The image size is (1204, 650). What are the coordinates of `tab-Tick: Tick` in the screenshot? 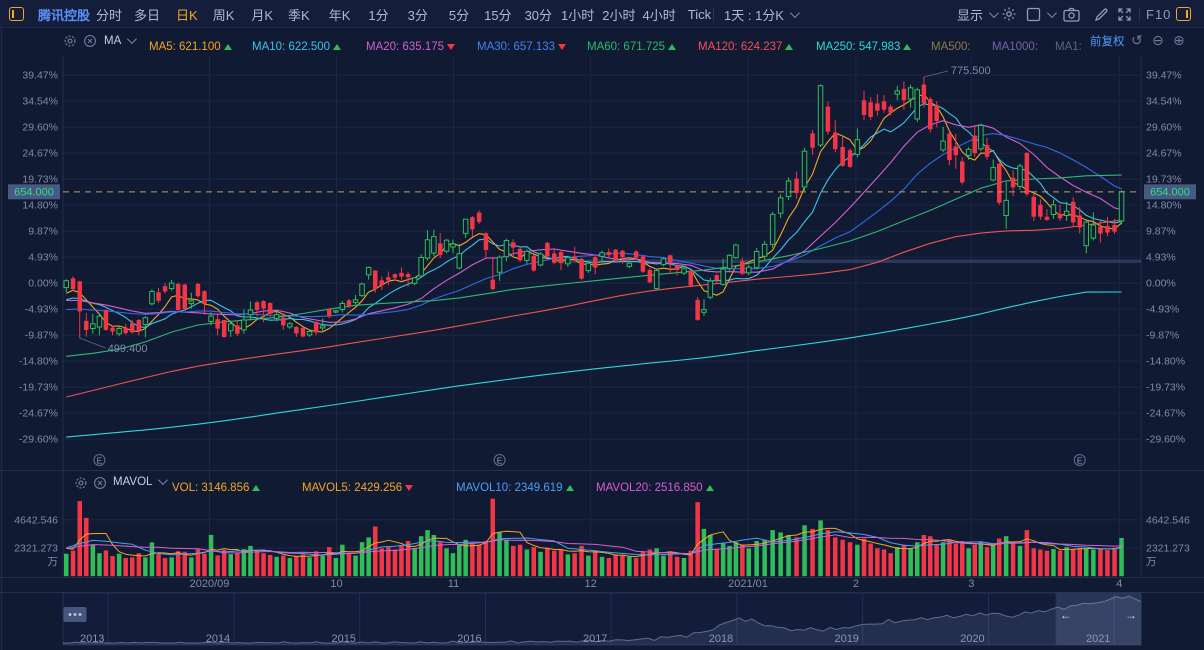 It's located at (699, 14).